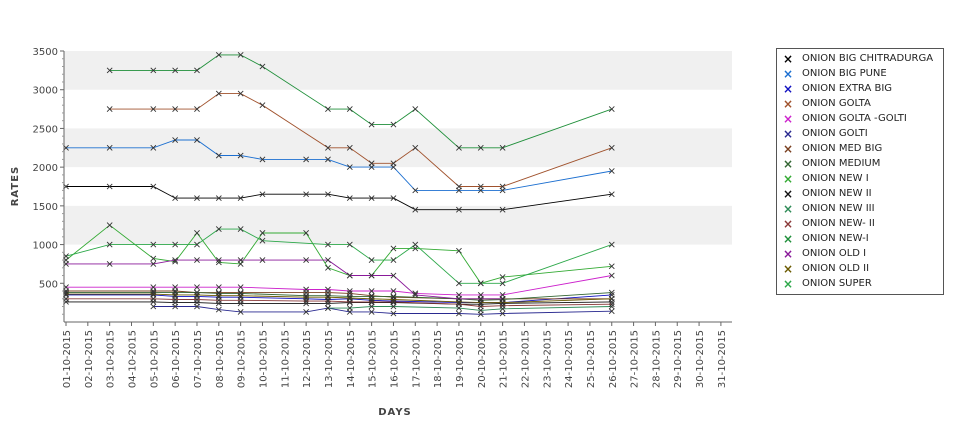 Image resolution: width=975 pixels, height=429 pixels. Describe the element at coordinates (860, 268) in the screenshot. I see `legend-item: × ONION OLD II` at that location.